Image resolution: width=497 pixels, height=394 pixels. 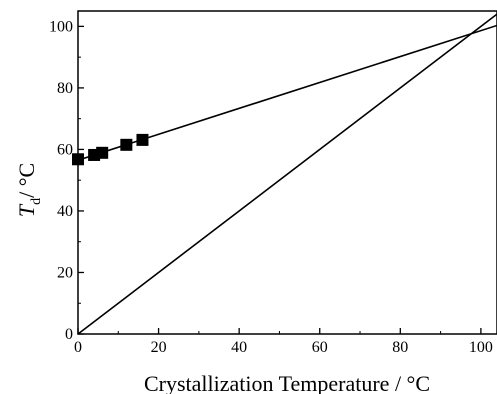 I want to click on y-axis-title-main: T, so click(x=26, y=210).